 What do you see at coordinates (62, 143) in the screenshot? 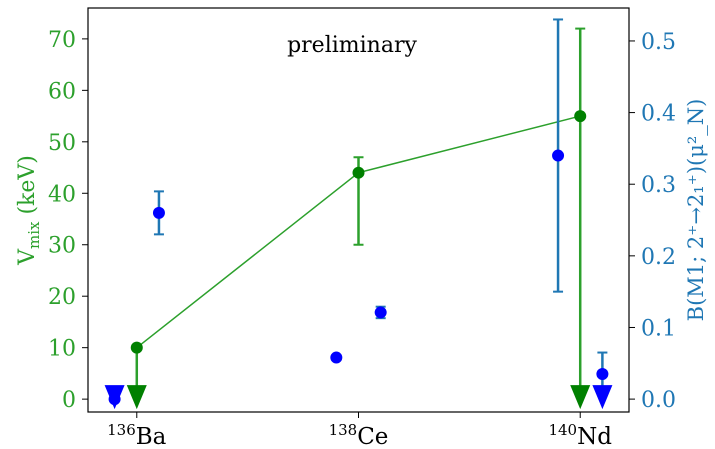
I see `left-tick-label-50: 50` at bounding box center [62, 143].